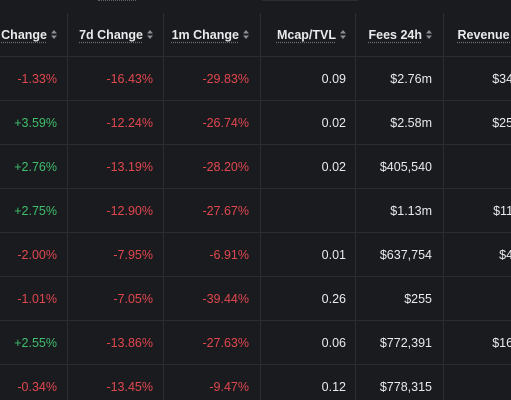 The image size is (511, 400). What do you see at coordinates (255, 167) in the screenshot?
I see `table-row: +2.76% -13.19% -28.20% 0.02 $405,540` at bounding box center [255, 167].